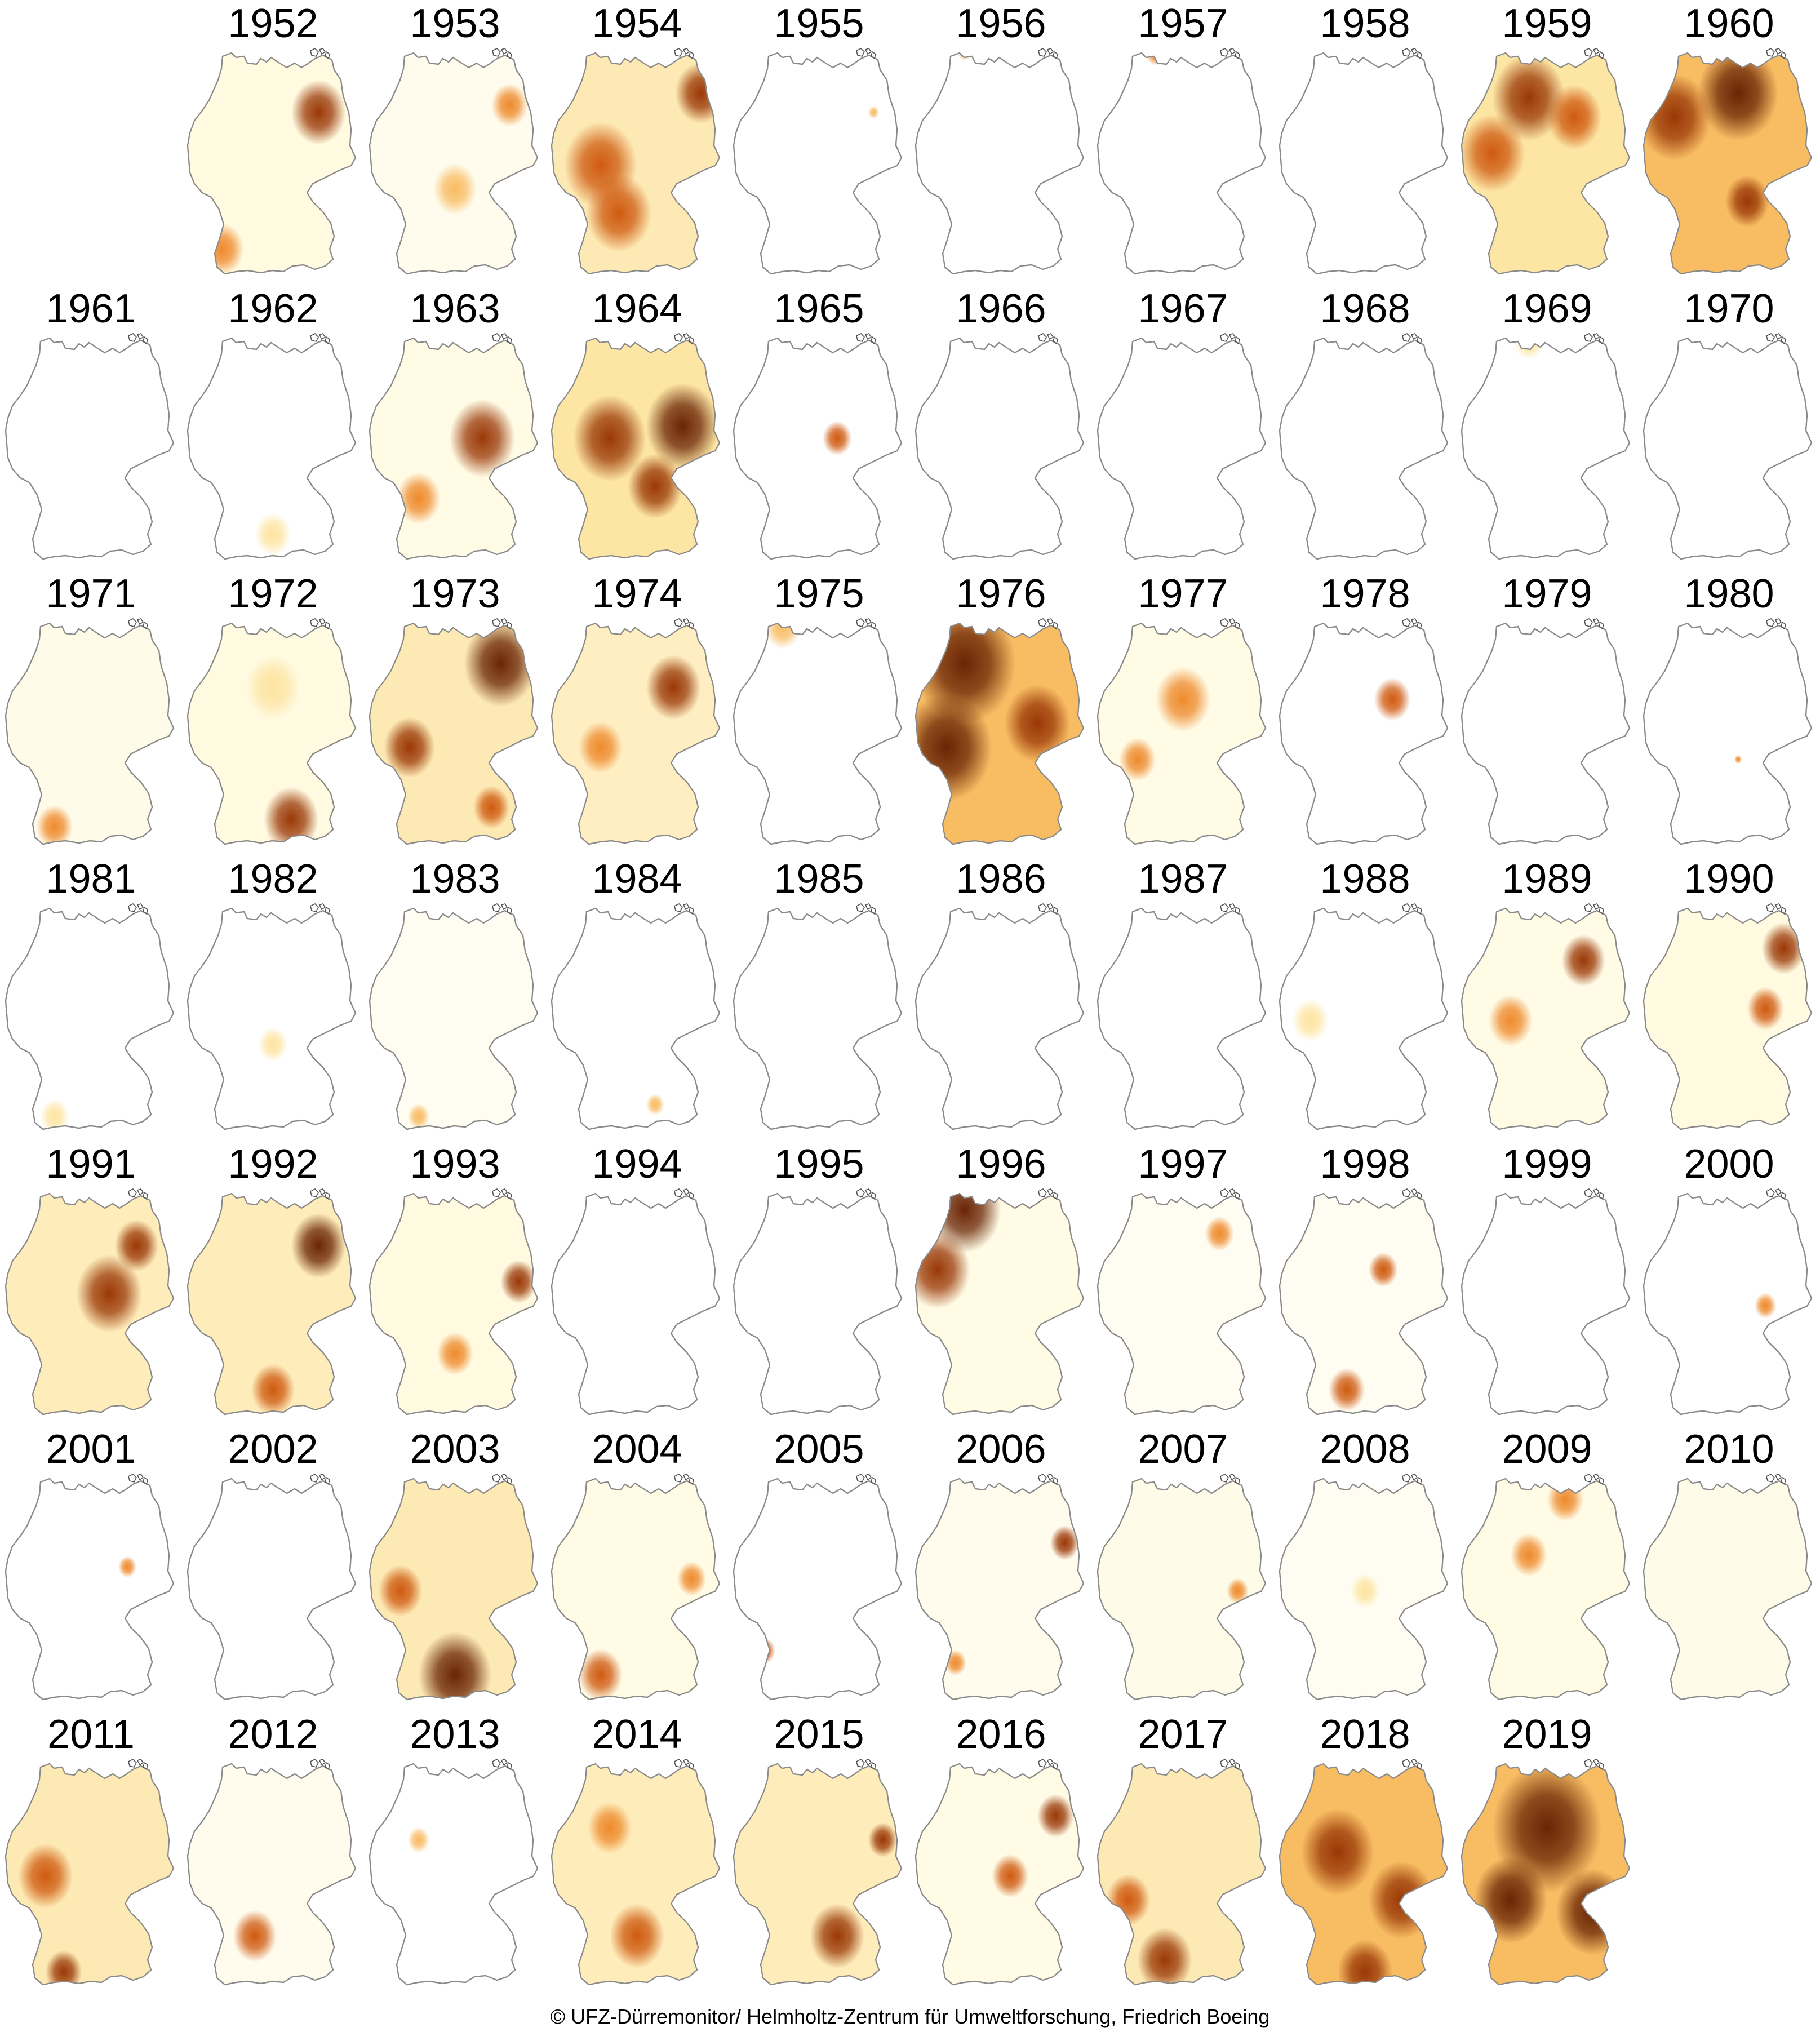 This screenshot has height=2032, width=1820. I want to click on year-label: 1961, so click(91, 308).